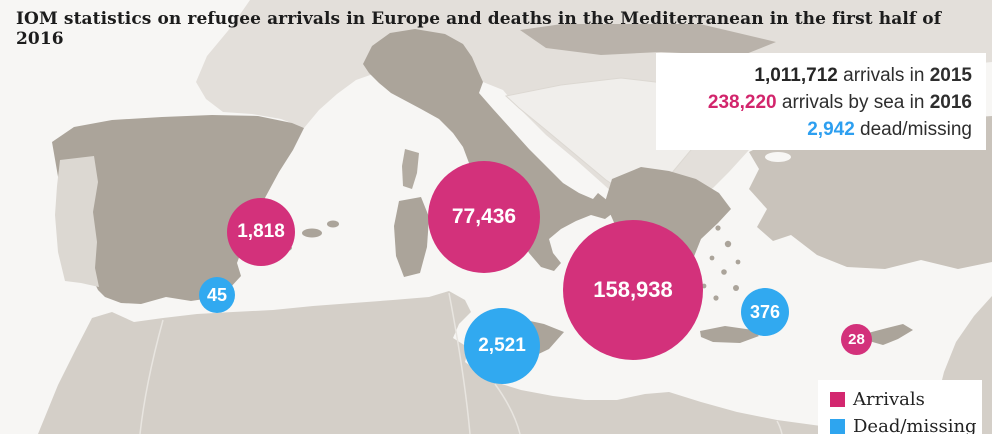 The width and height of the screenshot is (992, 434). Describe the element at coordinates (410, 169) in the screenshot. I see `land-corsica` at that location.